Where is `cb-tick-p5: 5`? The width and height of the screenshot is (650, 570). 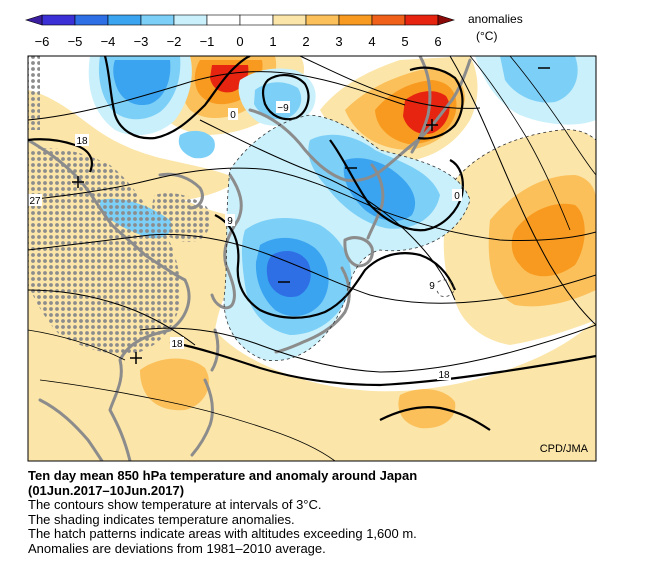
cb-tick-p5: 5 is located at coordinates (404, 41).